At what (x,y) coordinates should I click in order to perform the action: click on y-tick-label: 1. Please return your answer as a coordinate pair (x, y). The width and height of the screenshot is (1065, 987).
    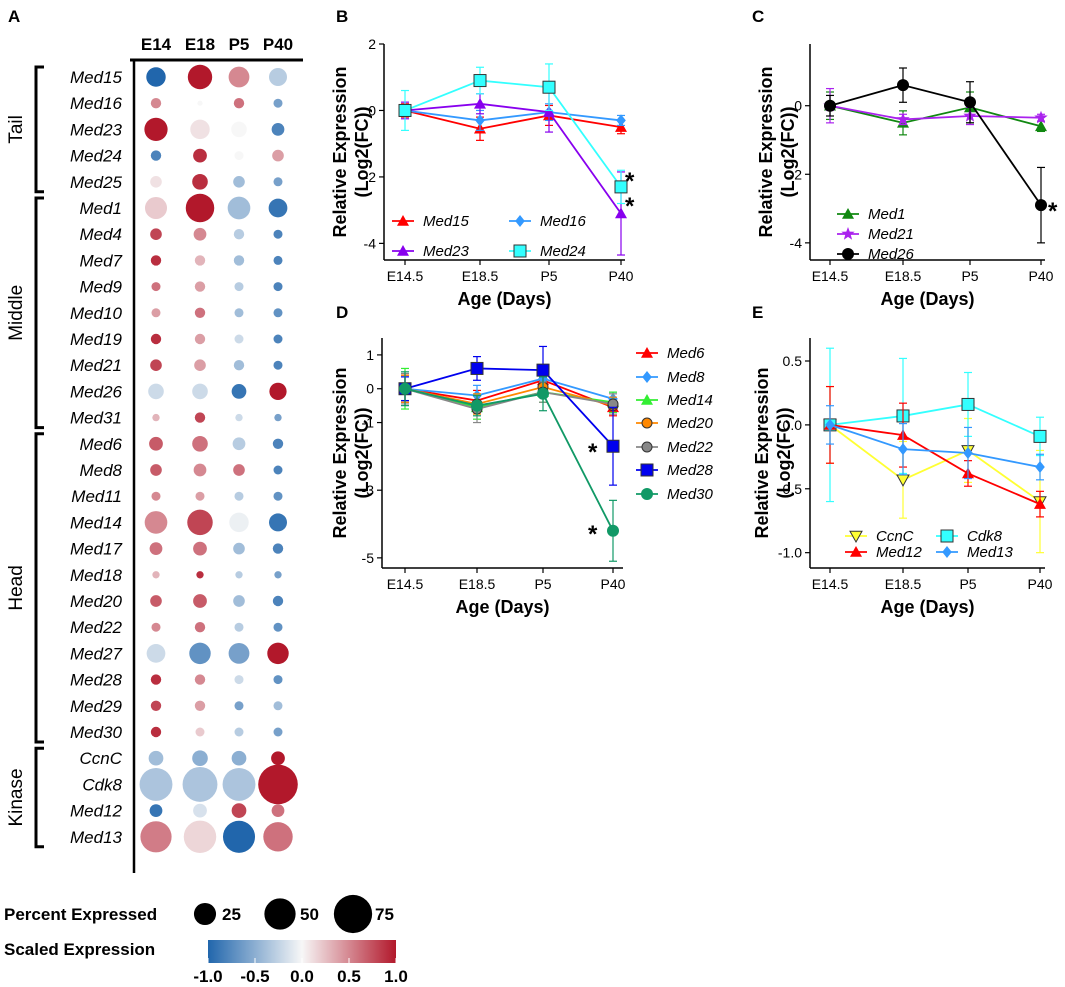
    Looking at the image, I should click on (370, 355).